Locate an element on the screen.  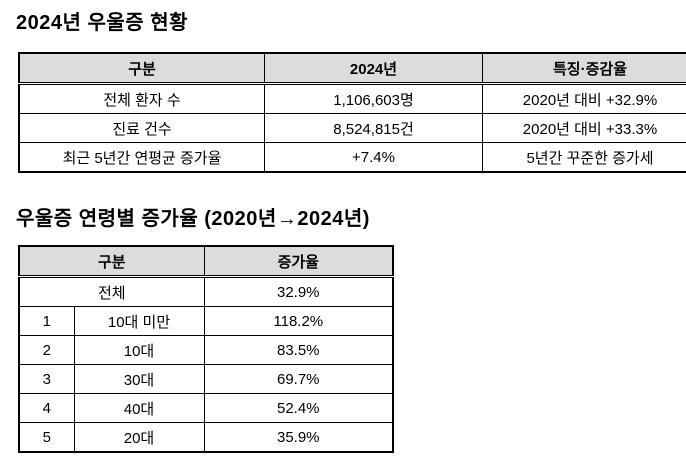
total-row: 전체 32.9% is located at coordinates (206, 291).